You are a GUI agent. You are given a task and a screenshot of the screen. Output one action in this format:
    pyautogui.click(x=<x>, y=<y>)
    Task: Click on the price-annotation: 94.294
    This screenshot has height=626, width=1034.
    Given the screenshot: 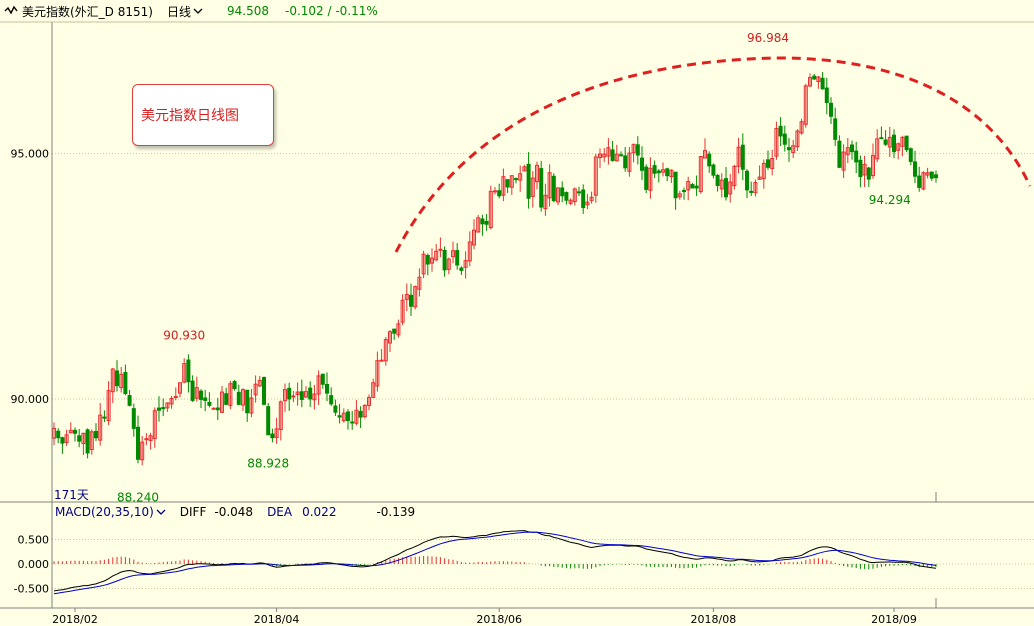 What is the action you would take?
    pyautogui.click(x=890, y=200)
    